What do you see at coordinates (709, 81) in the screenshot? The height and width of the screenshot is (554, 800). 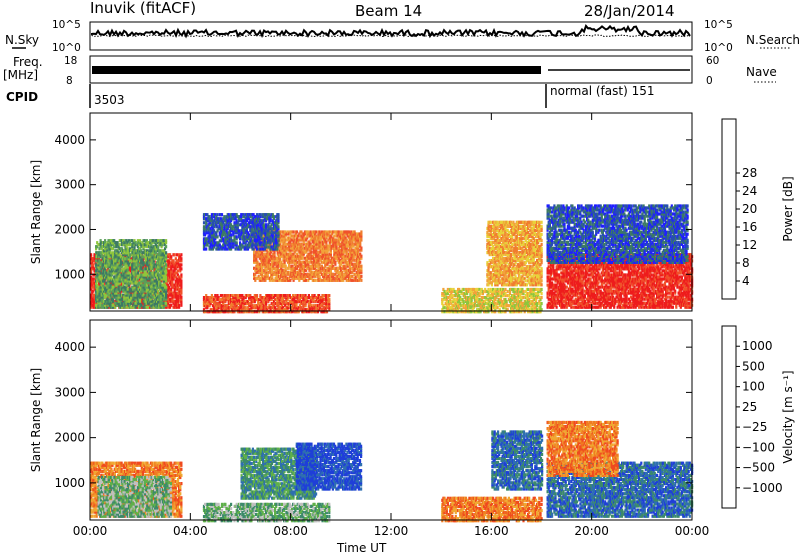 I see `nave-tick-bottom: 0` at bounding box center [709, 81].